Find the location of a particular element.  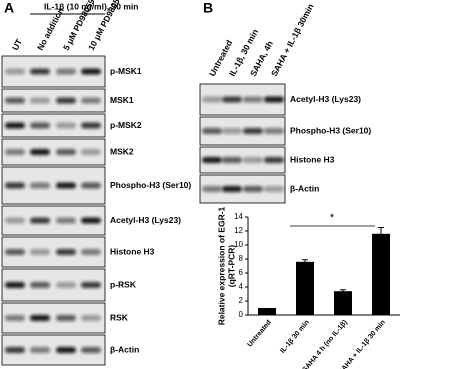

x-tick-label: SAHA 4 h (no IL-1β) is located at coordinates (324, 344).